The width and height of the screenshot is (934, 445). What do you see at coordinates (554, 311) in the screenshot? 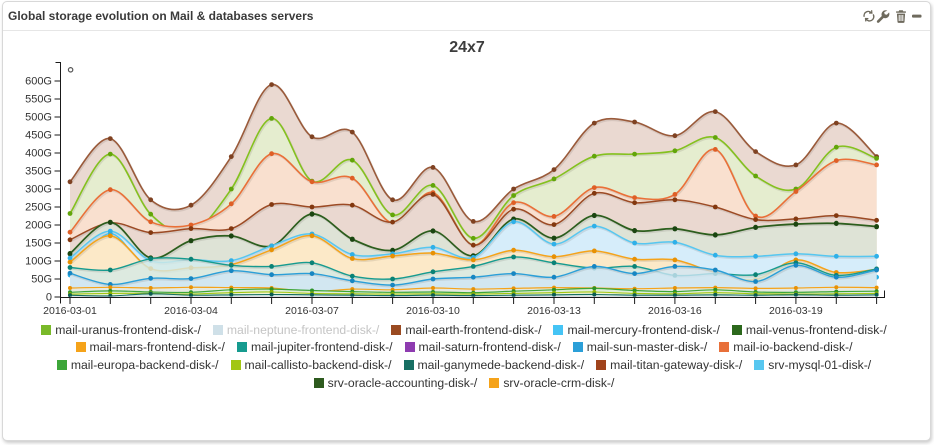
I see `svg-text: 2016-03-13` at bounding box center [554, 311].